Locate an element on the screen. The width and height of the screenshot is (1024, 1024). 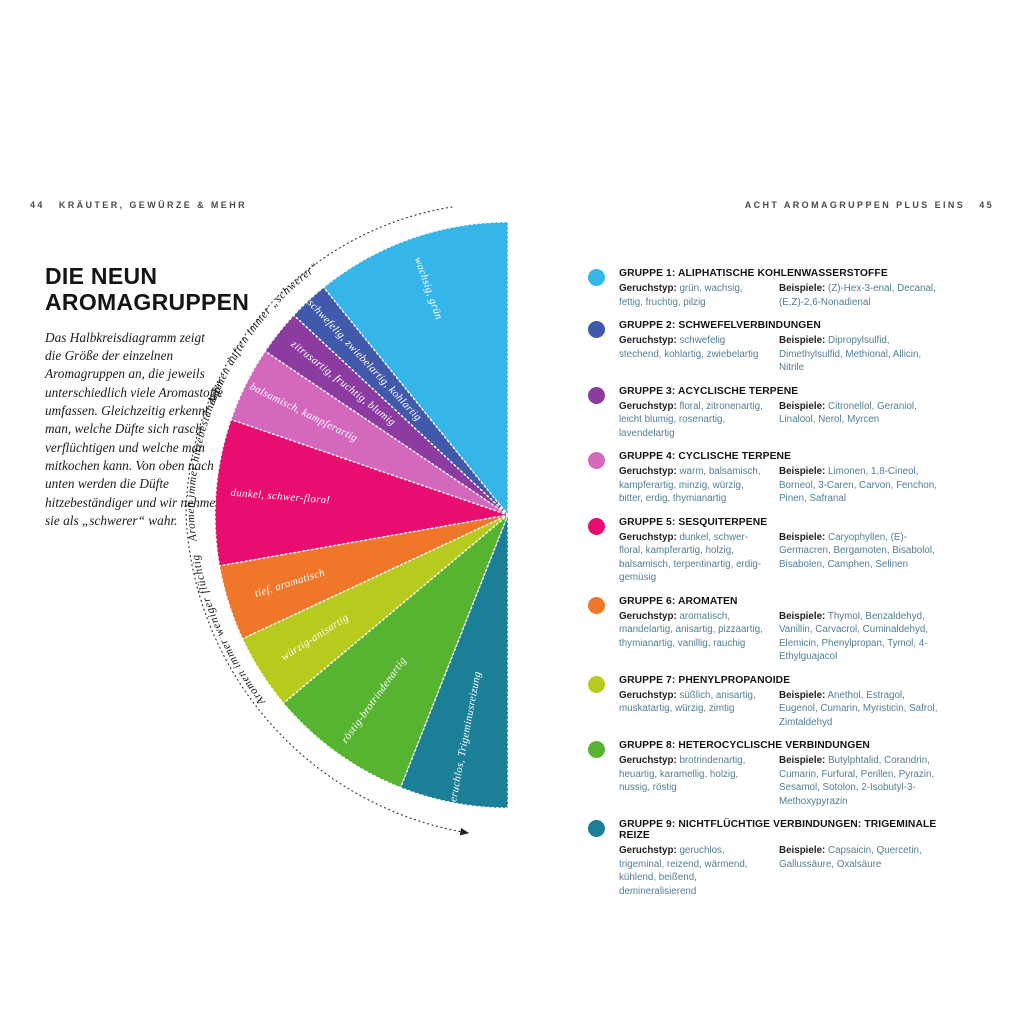
legend-group-name: GRUPPE 3: ACYCLISCHE TERPENE is located at coordinates (709, 391).